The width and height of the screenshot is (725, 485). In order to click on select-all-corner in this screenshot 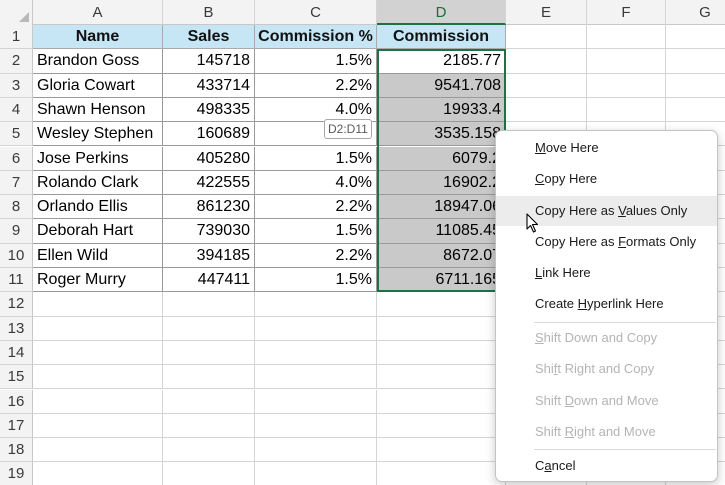, I will do `click(16, 12)`.